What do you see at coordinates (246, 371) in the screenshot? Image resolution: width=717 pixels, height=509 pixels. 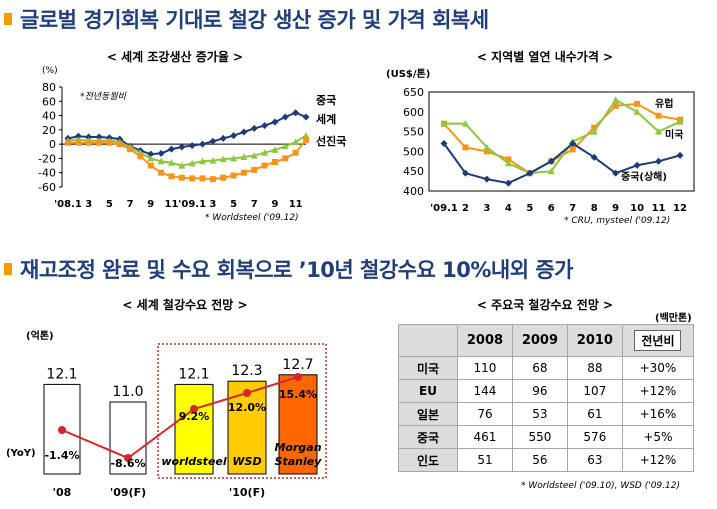 I see `chart3-value-label: 12.3` at bounding box center [246, 371].